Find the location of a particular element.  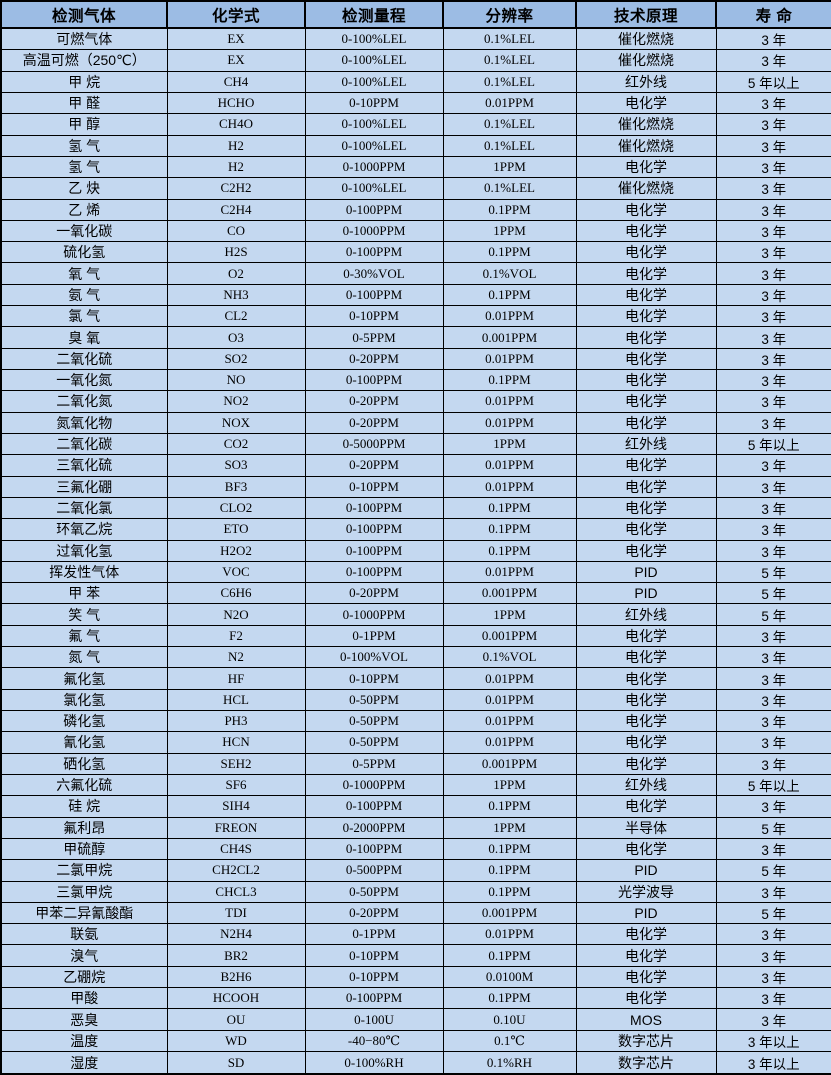

cell-formula: VOC is located at coordinates (236, 572).